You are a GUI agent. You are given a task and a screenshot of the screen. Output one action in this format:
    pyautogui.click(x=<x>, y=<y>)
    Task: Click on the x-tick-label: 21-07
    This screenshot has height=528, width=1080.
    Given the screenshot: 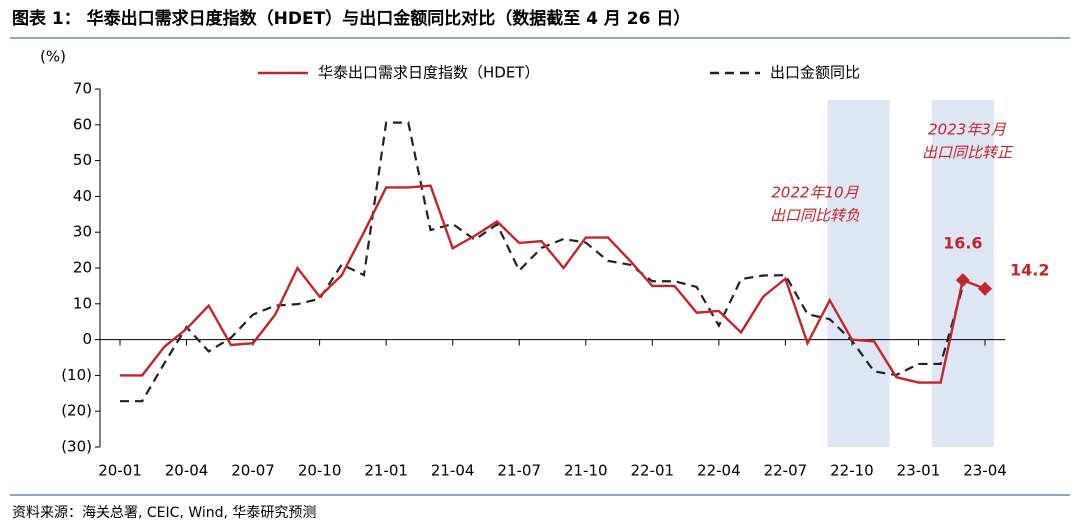 What is the action you would take?
    pyautogui.click(x=519, y=471)
    